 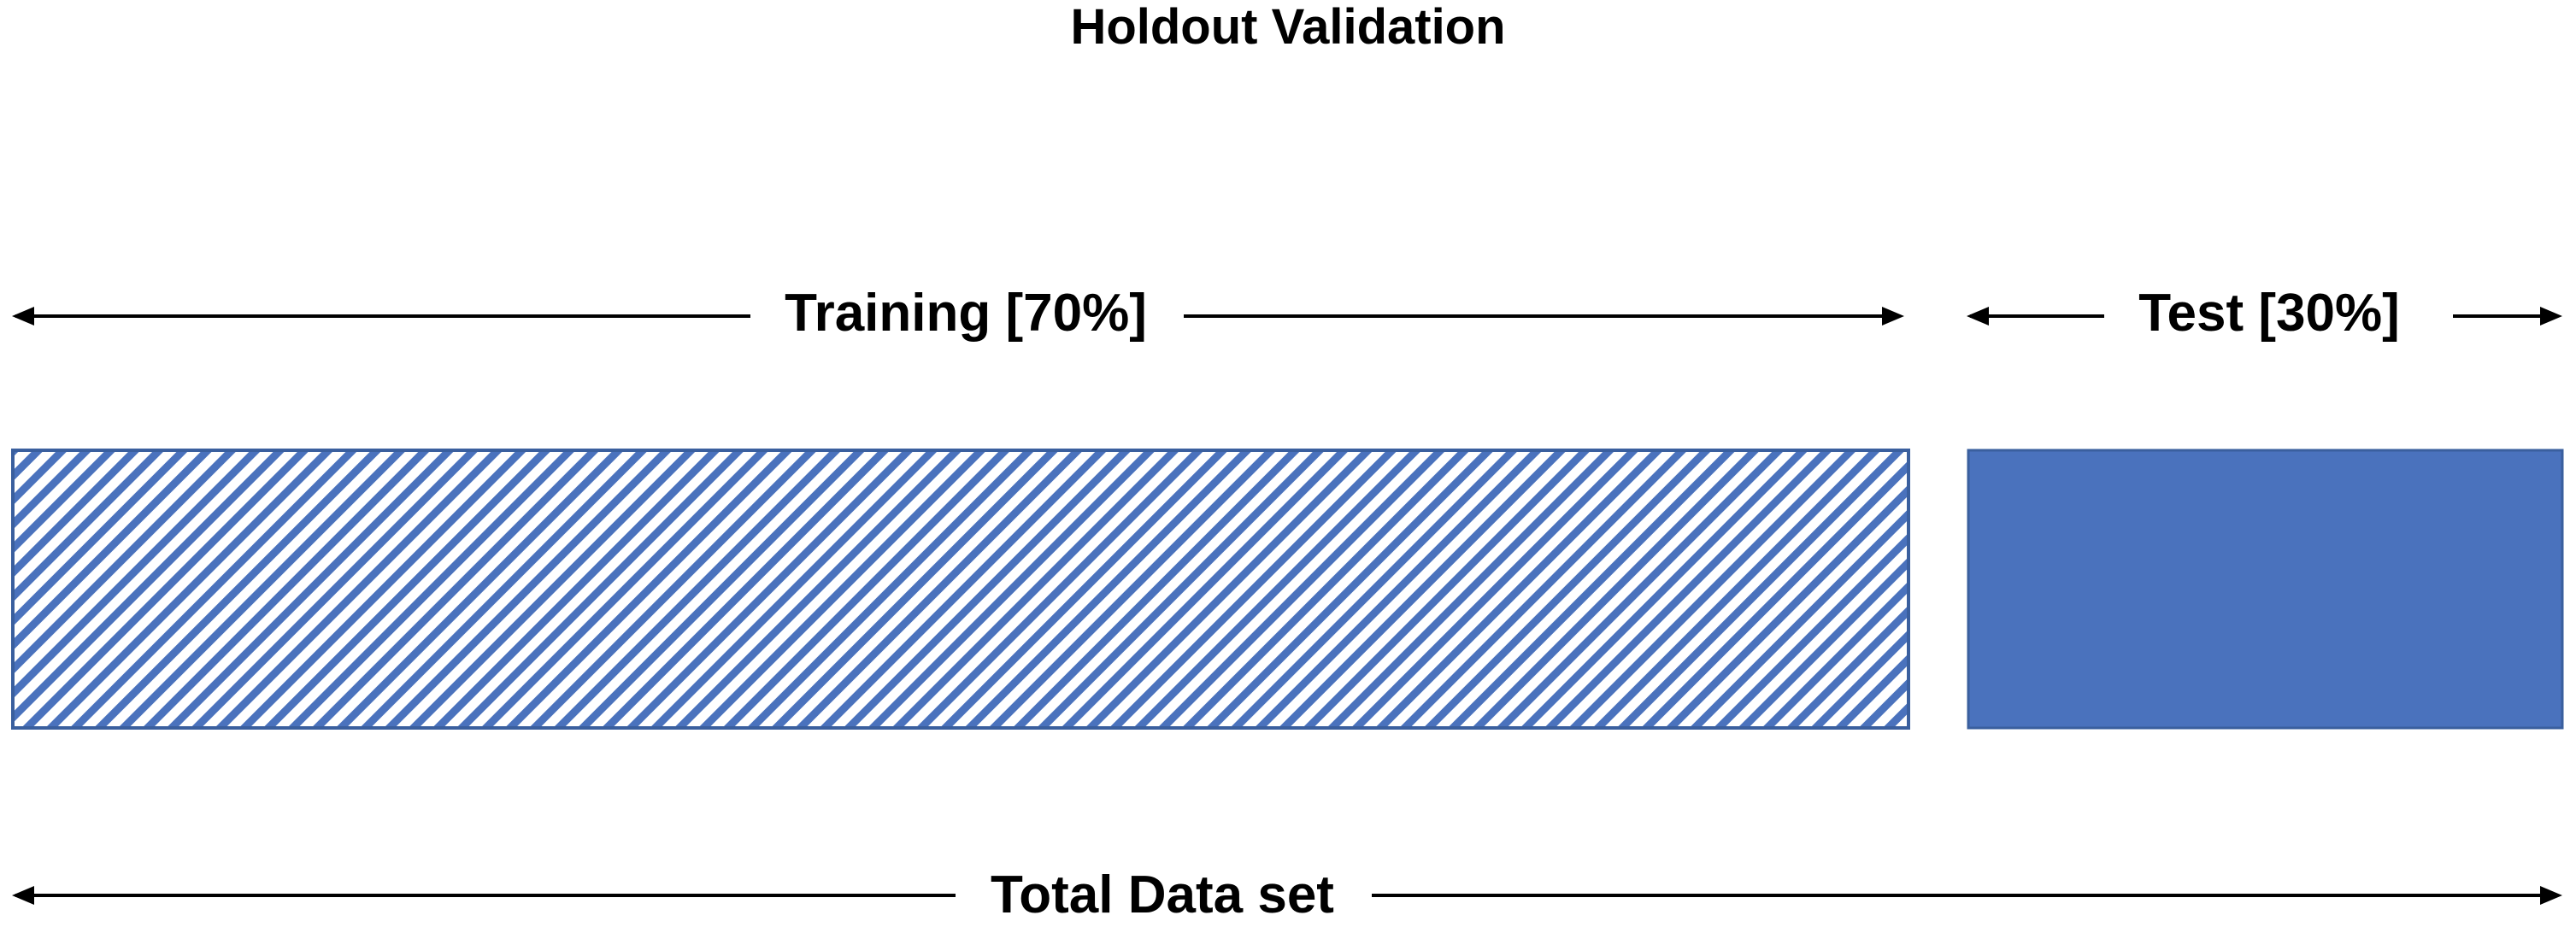 I want to click on training-label: Training [70%], so click(x=965, y=313).